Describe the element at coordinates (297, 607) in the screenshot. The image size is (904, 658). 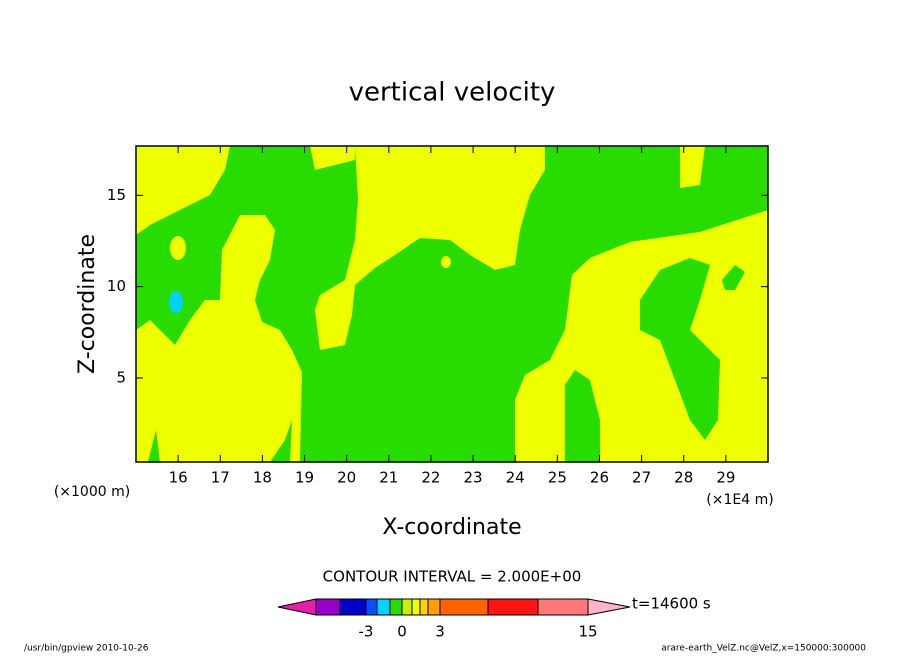
I see `colorbar-under` at that location.